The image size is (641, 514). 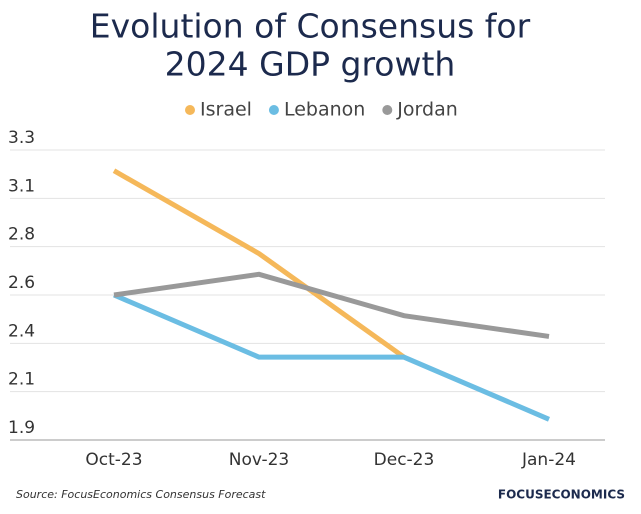 I want to click on chart-title: Evolution of Consensus for, so click(x=310, y=26).